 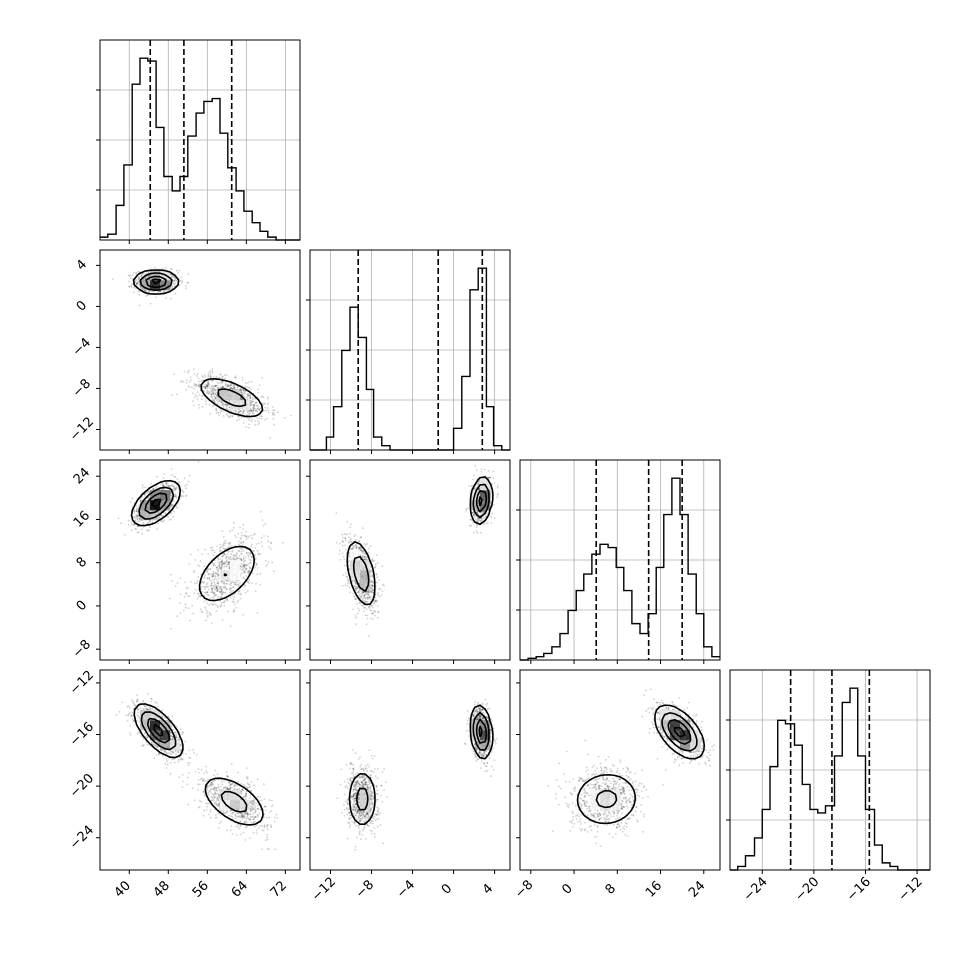 I want to click on panel-frame, so click(x=410, y=350).